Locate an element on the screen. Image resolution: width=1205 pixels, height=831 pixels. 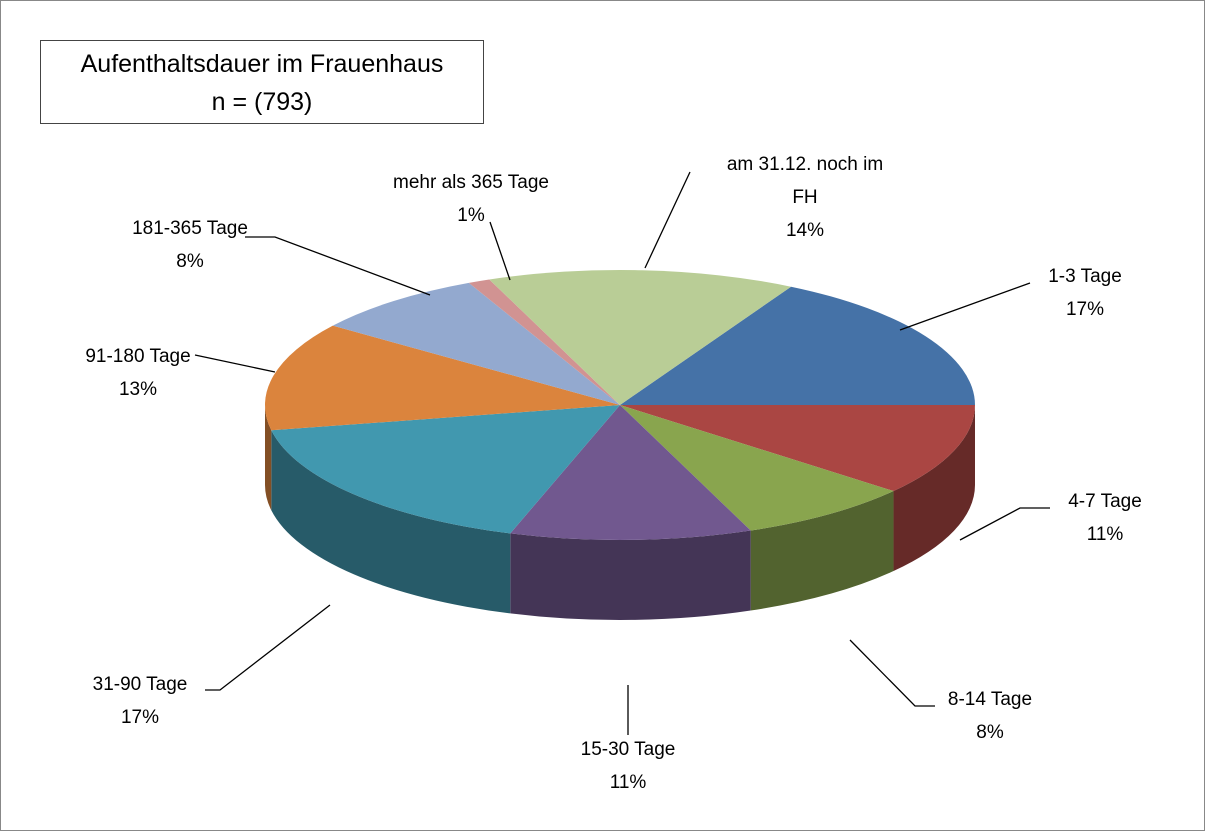
data-label: mehr als 365 Tage 1% is located at coordinates (471, 199).